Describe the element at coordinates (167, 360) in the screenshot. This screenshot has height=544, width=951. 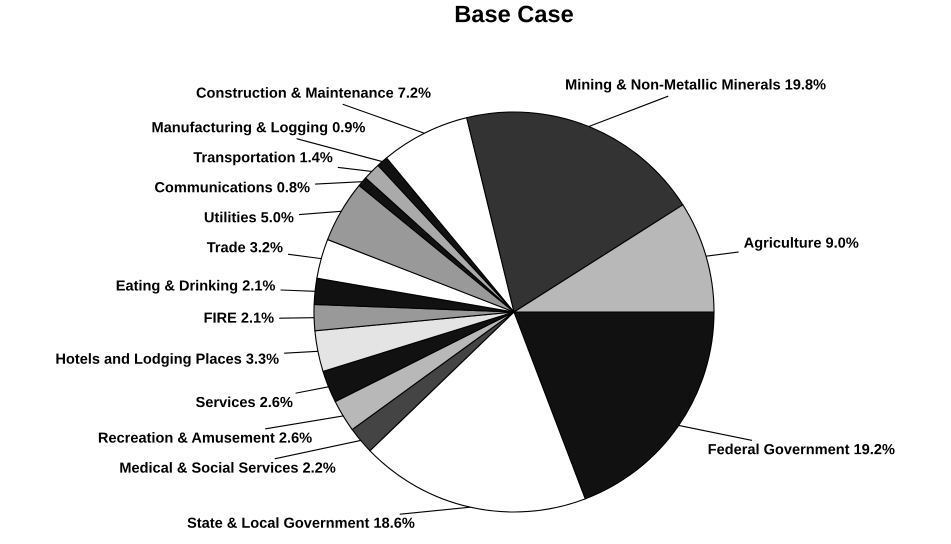
I see `slice-label: Hotels and Lodging Places 3.3%` at that location.